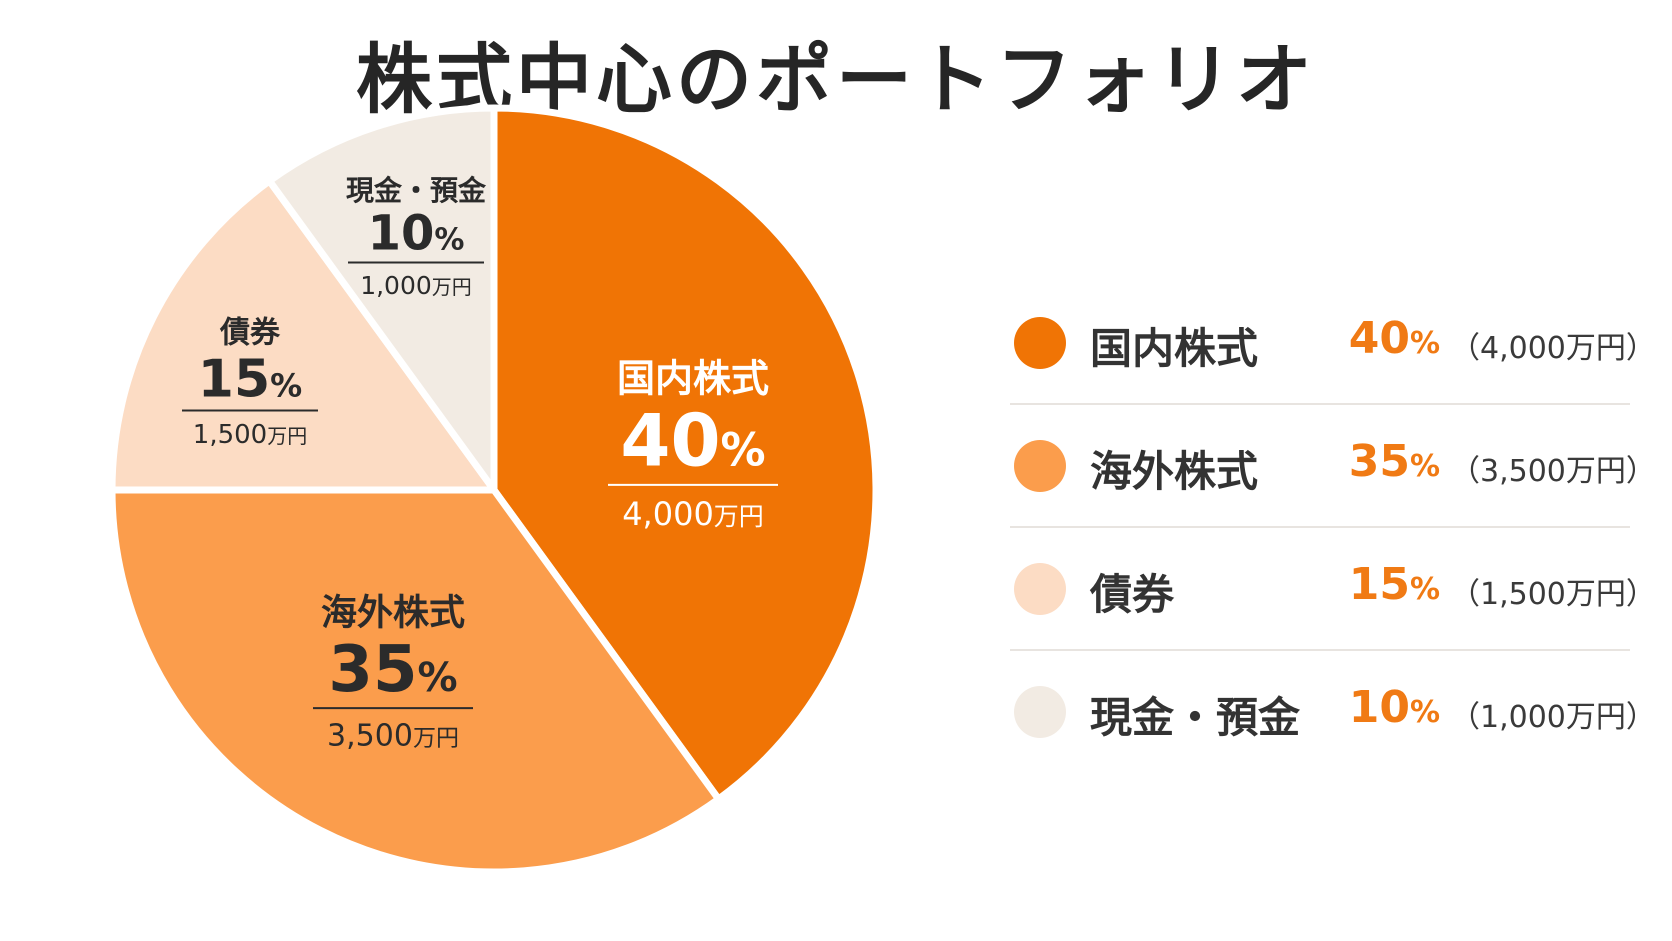 This screenshot has height=941, width=1672. I want to click on slice-amount-label: 3,500万円, so click(393, 736).